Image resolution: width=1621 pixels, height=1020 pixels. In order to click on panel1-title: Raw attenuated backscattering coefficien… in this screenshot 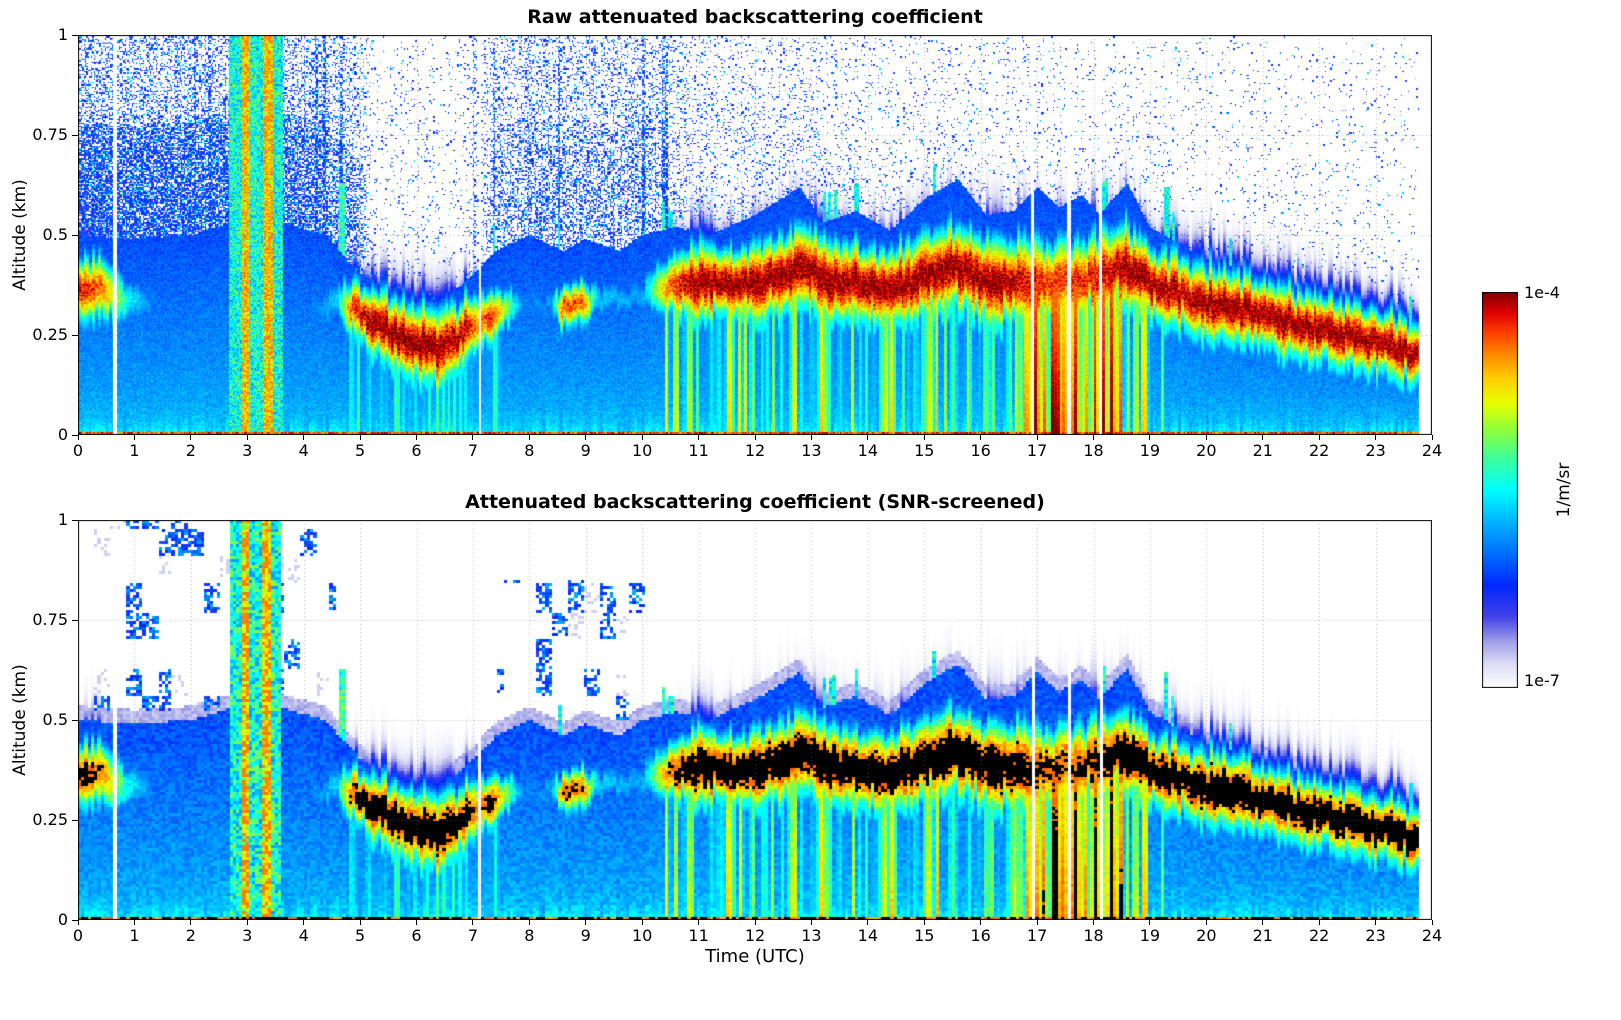, I will do `click(755, 17)`.